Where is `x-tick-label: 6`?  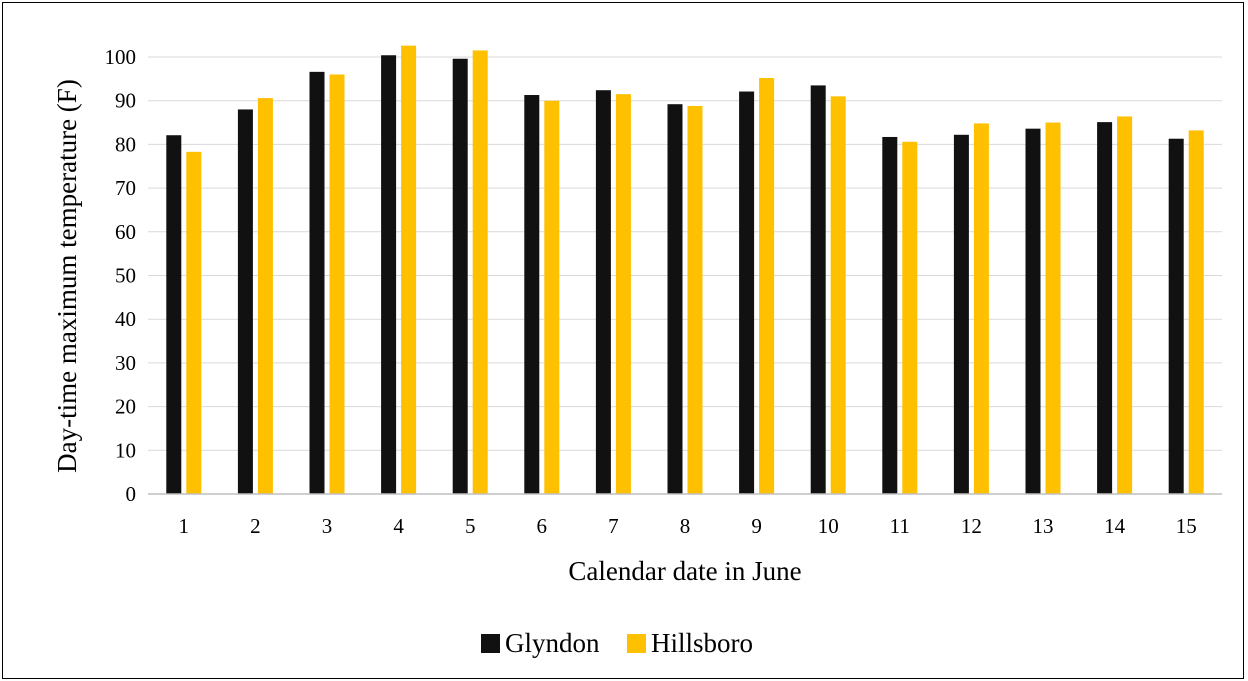 x-tick-label: 6 is located at coordinates (542, 526).